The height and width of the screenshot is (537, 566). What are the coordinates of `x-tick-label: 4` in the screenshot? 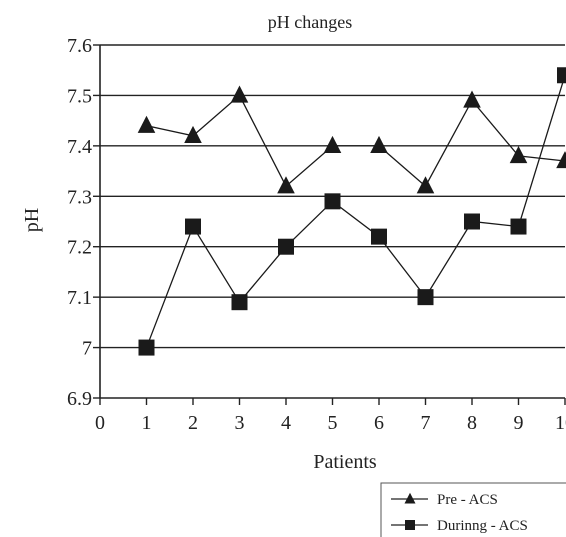 It's located at (286, 423).